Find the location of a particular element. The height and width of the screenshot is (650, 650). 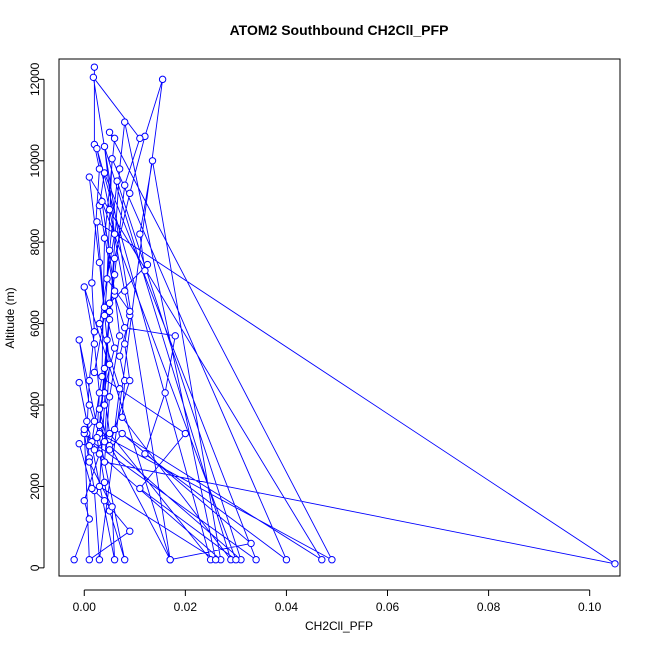

y-tick-label: 12000 is located at coordinates (35, 79).